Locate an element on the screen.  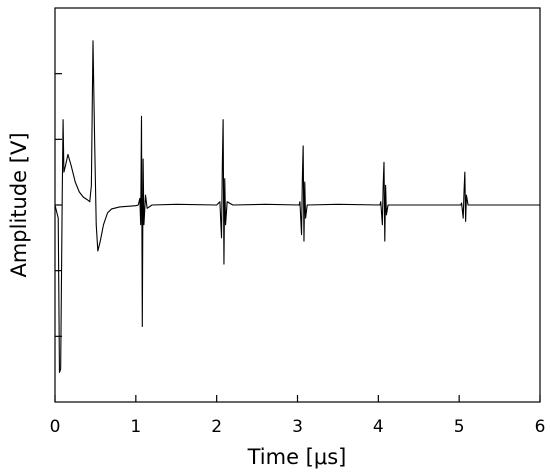
x-tick-label: 5 is located at coordinates (459, 427).